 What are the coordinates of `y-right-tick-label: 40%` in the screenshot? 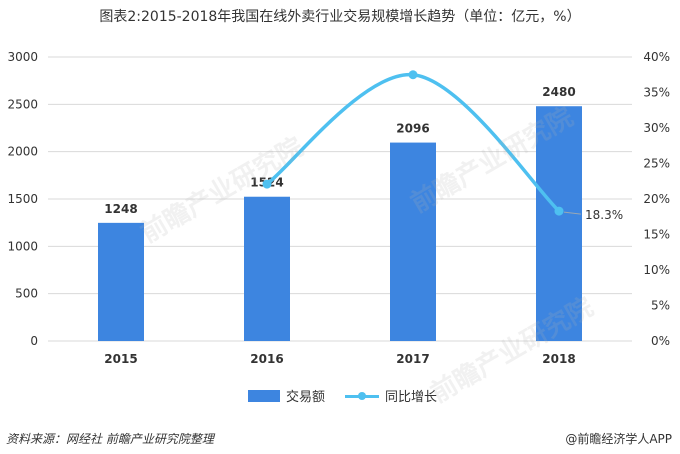 It's located at (656, 57).